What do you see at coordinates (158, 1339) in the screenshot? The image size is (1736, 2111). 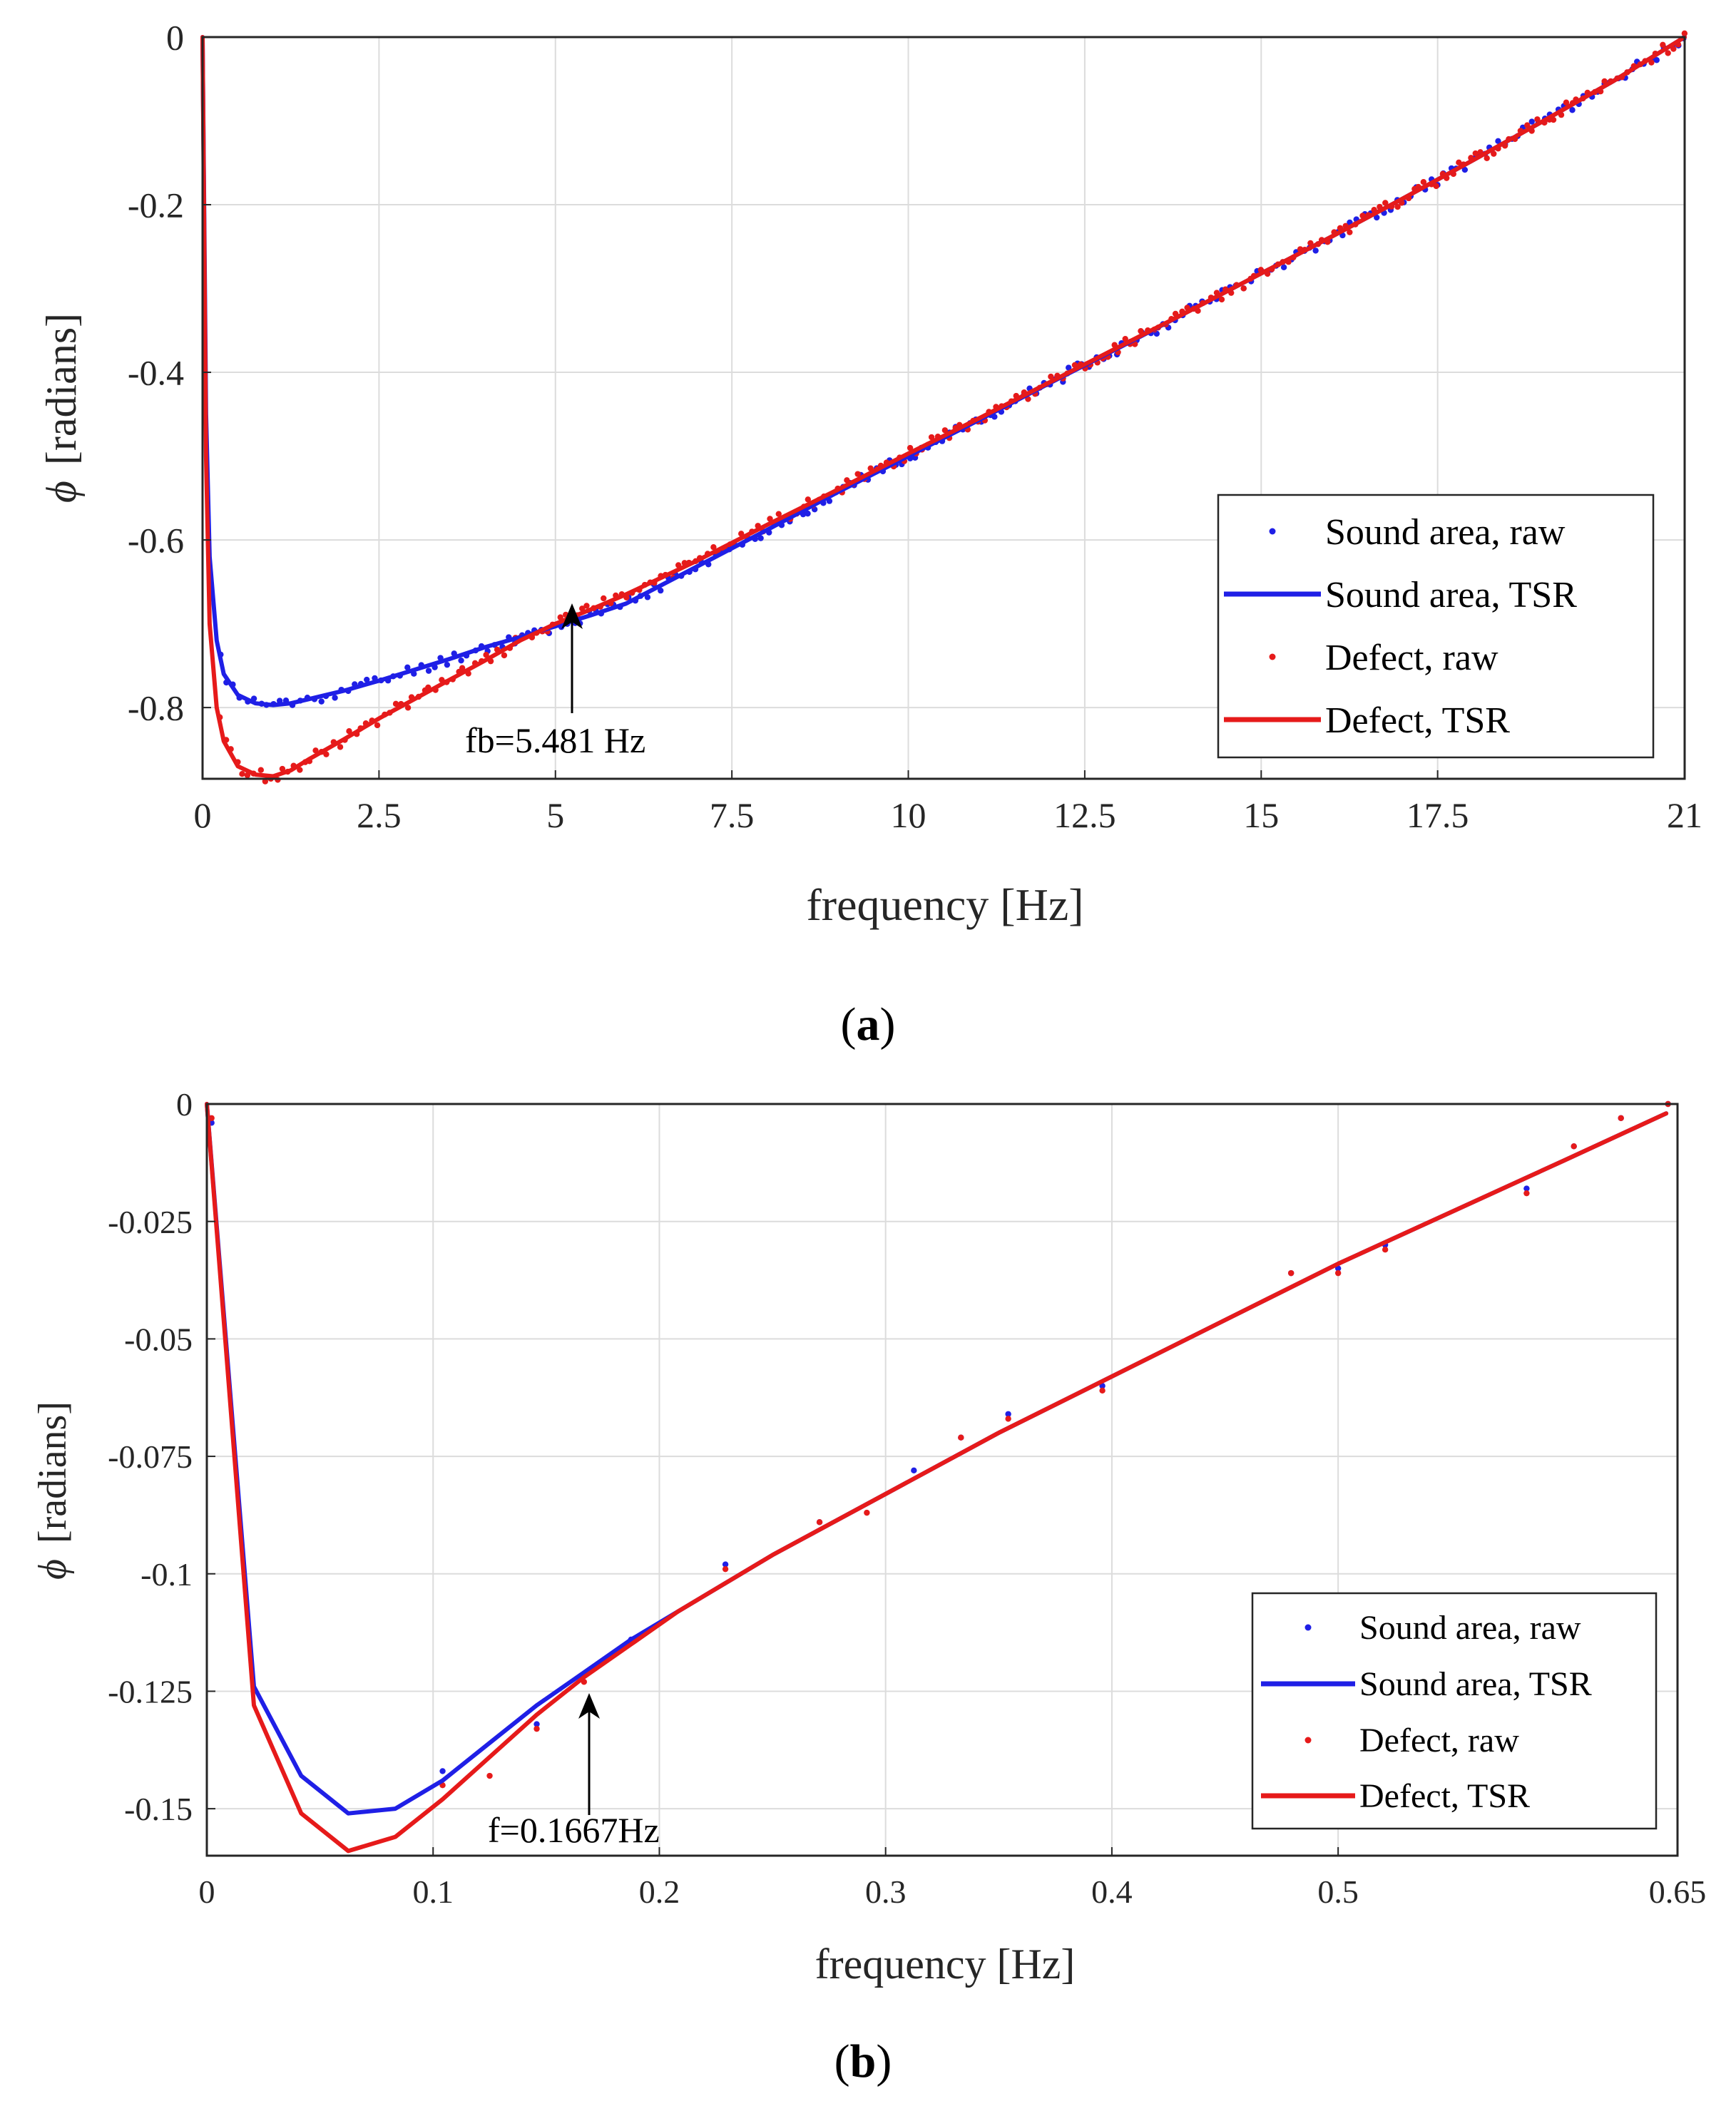 I see `y-tick-label: -0.05` at bounding box center [158, 1339].